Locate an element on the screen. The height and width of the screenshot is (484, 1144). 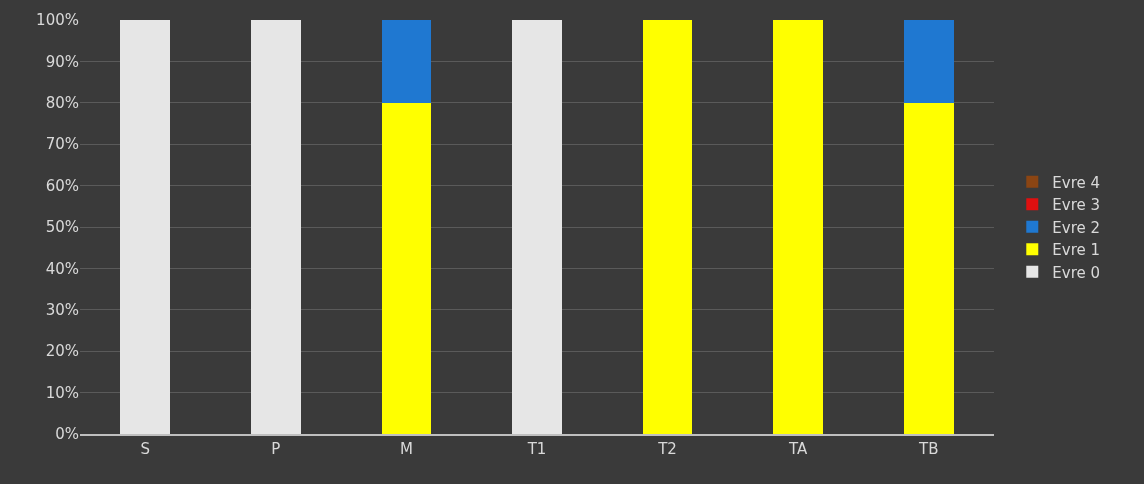
y-tick-label: 50% is located at coordinates (62, 227).